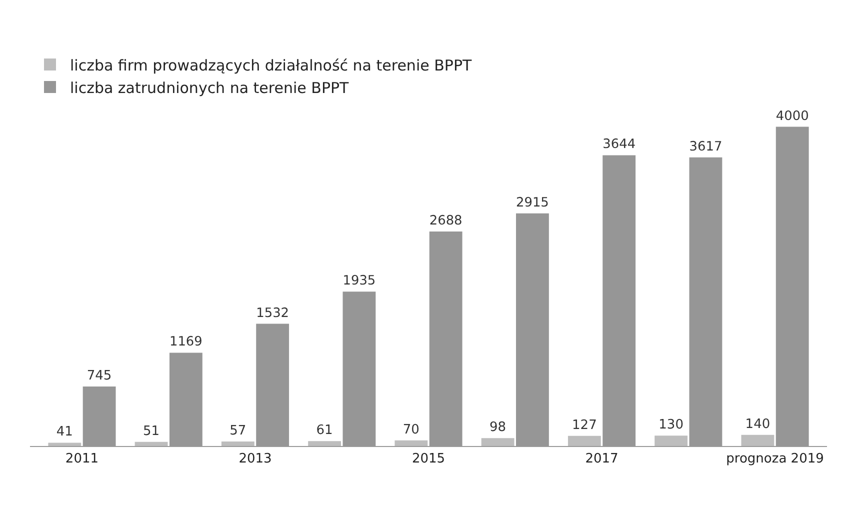 The height and width of the screenshot is (506, 857). I want to click on x-tick-label: 2015, so click(429, 459).